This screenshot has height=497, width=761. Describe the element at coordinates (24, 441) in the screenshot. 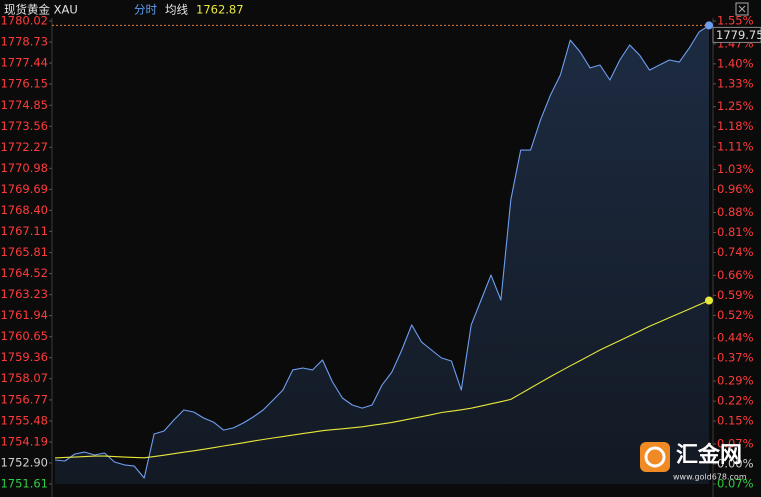

I see `y-tick-label: 1754.19` at that location.